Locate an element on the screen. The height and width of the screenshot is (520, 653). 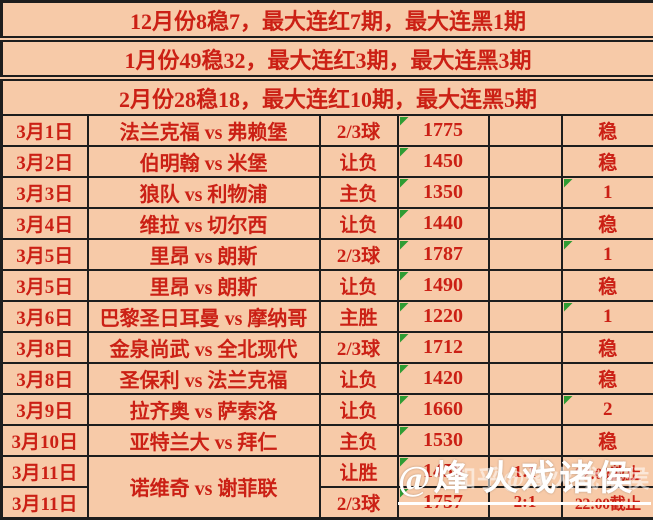
table-row: 3月5日 里昂 vs 朗斯 2/3球 1787 1 is located at coordinates (327, 254).